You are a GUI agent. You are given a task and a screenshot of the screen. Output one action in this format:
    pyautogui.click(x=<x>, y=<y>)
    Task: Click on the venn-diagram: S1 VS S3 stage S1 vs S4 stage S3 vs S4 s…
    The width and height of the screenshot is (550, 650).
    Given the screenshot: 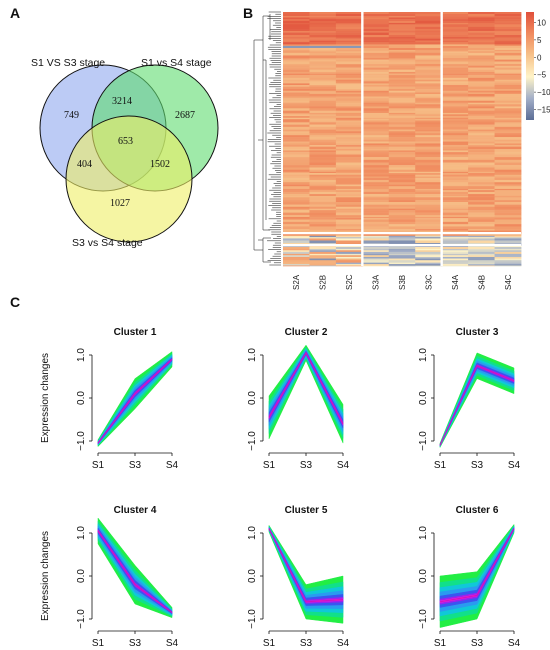 What is the action you would take?
    pyautogui.click(x=125, y=153)
    